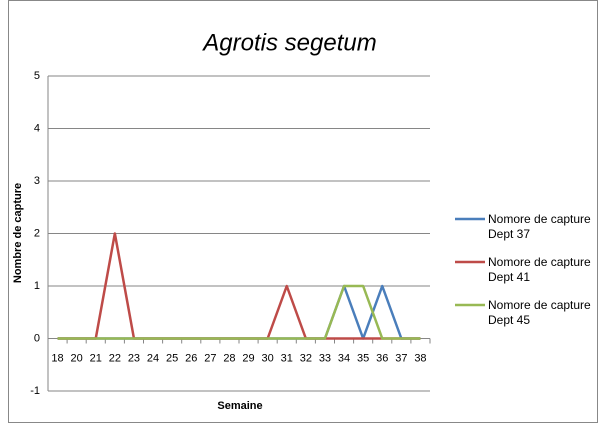  What do you see at coordinates (77, 358) in the screenshot?
I see `x-tick-label: 20` at bounding box center [77, 358].